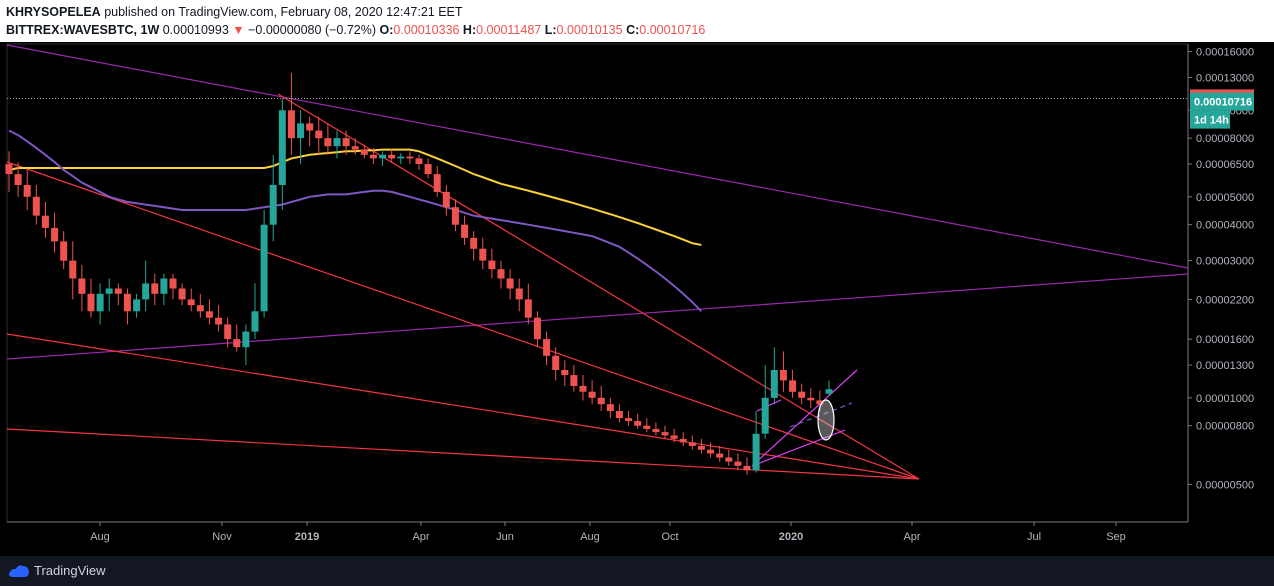  I want to click on y-tick-label: 0.00008000, so click(1225, 139).